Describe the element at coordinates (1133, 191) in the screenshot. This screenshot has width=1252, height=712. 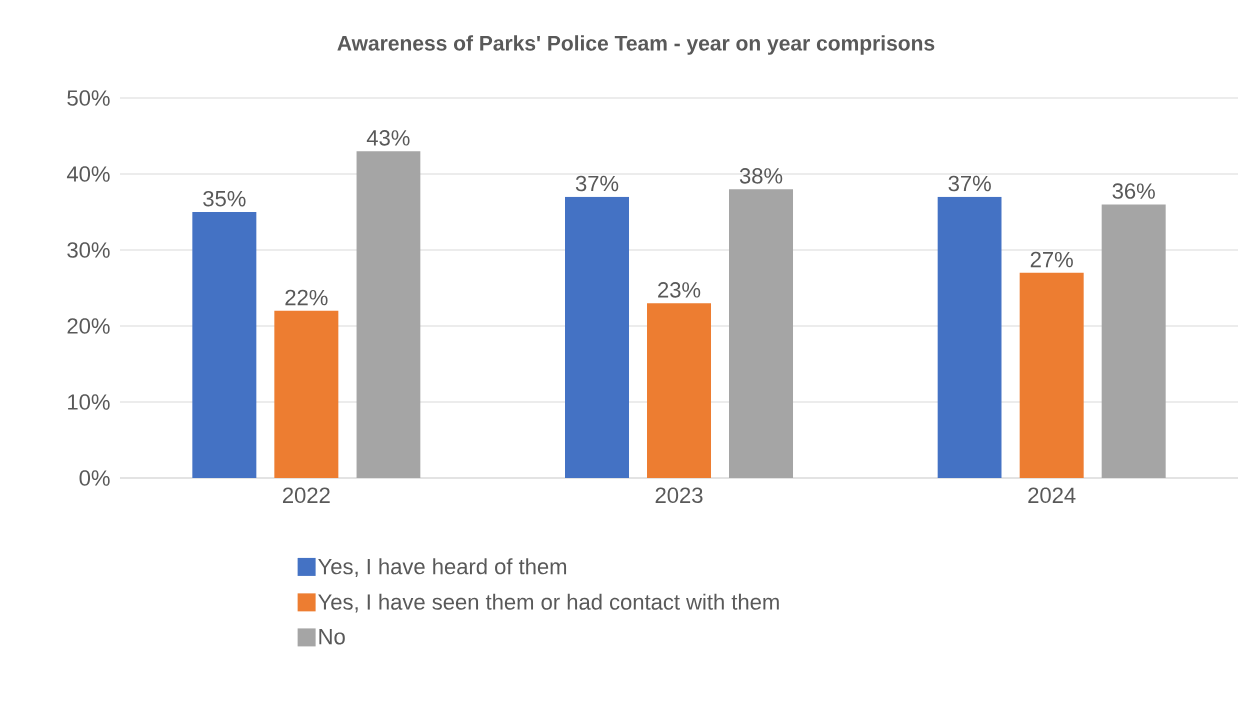
I see `data-label: 36%` at that location.